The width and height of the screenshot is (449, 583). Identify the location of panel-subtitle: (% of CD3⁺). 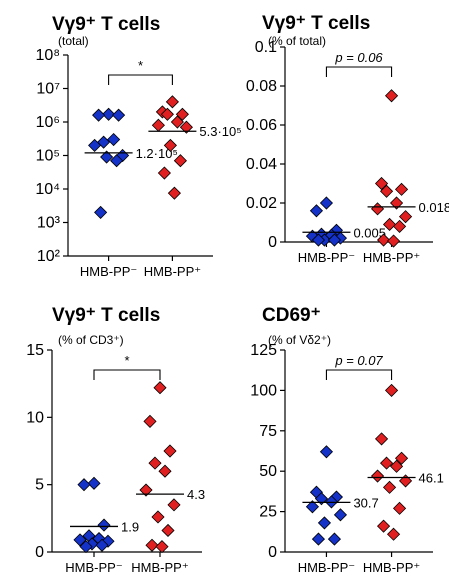
(91, 340).